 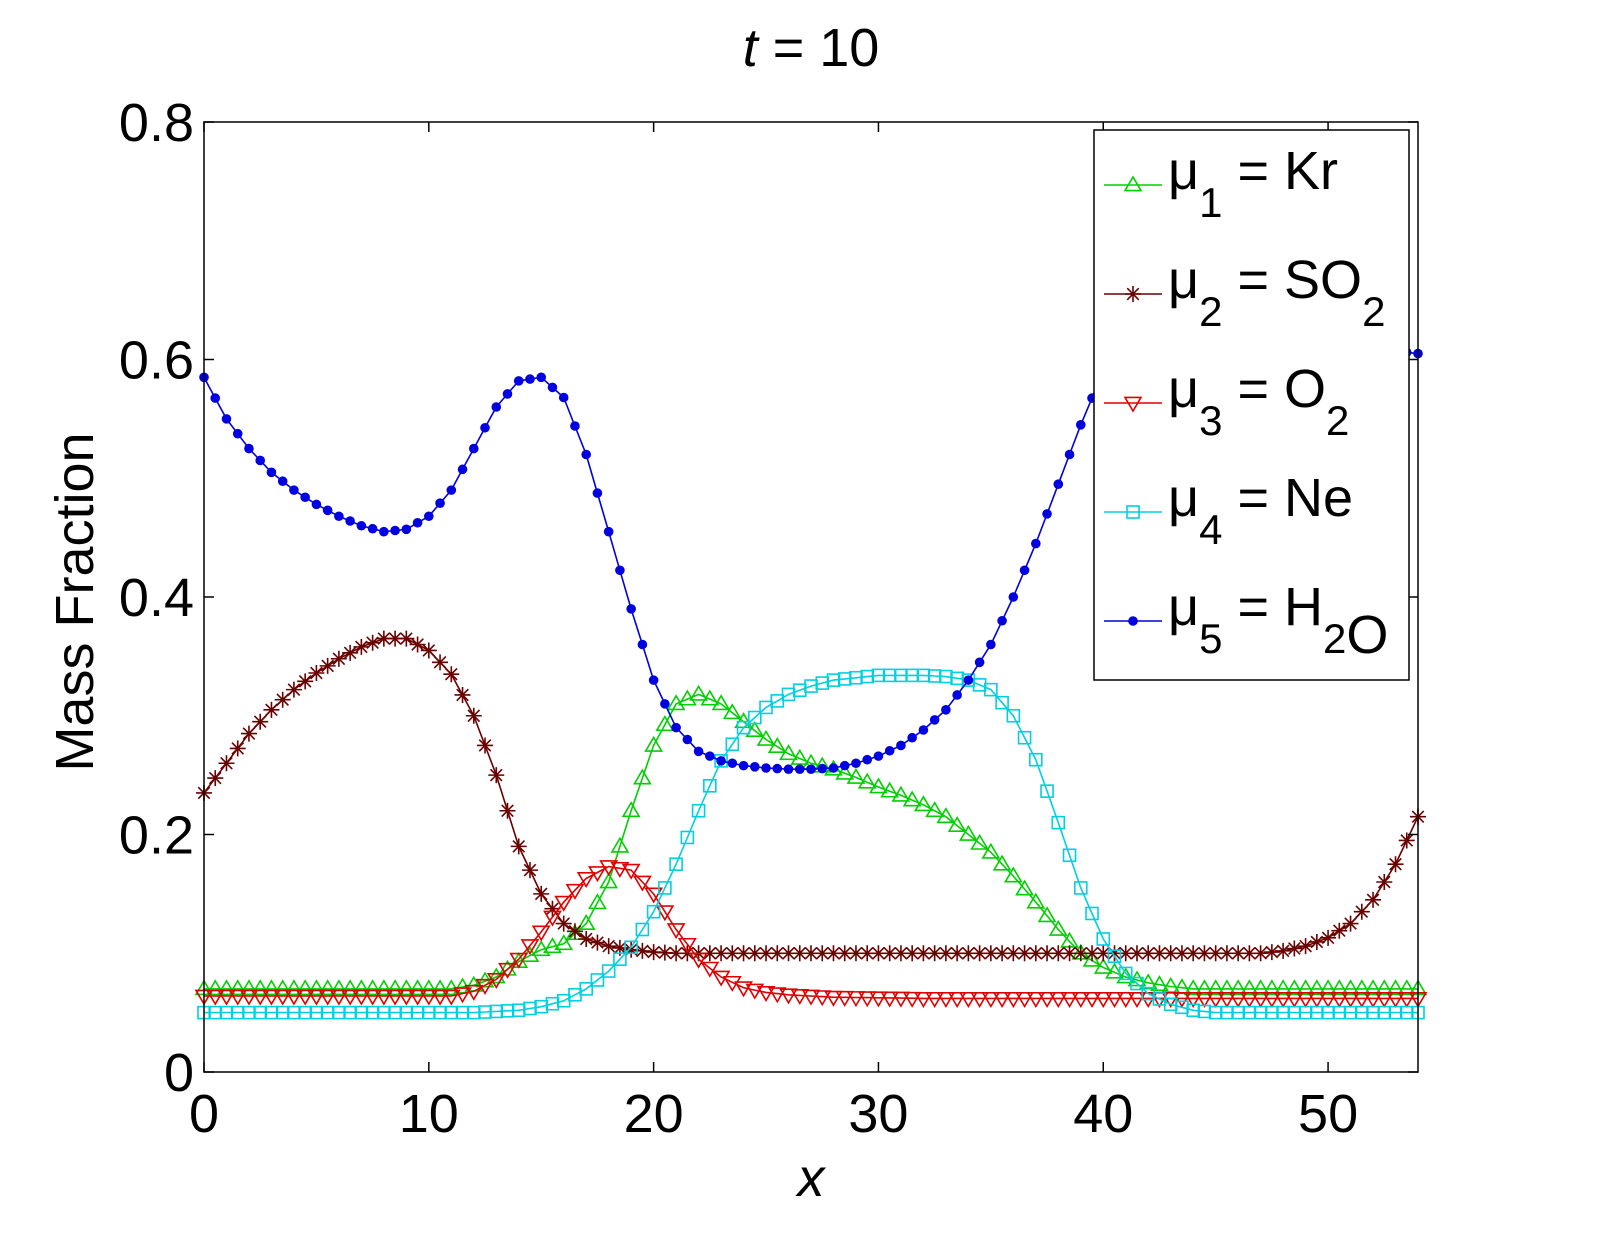 What do you see at coordinates (1253, 183) in the screenshot?
I see `legend-label: μ1 = Kr` at bounding box center [1253, 183].